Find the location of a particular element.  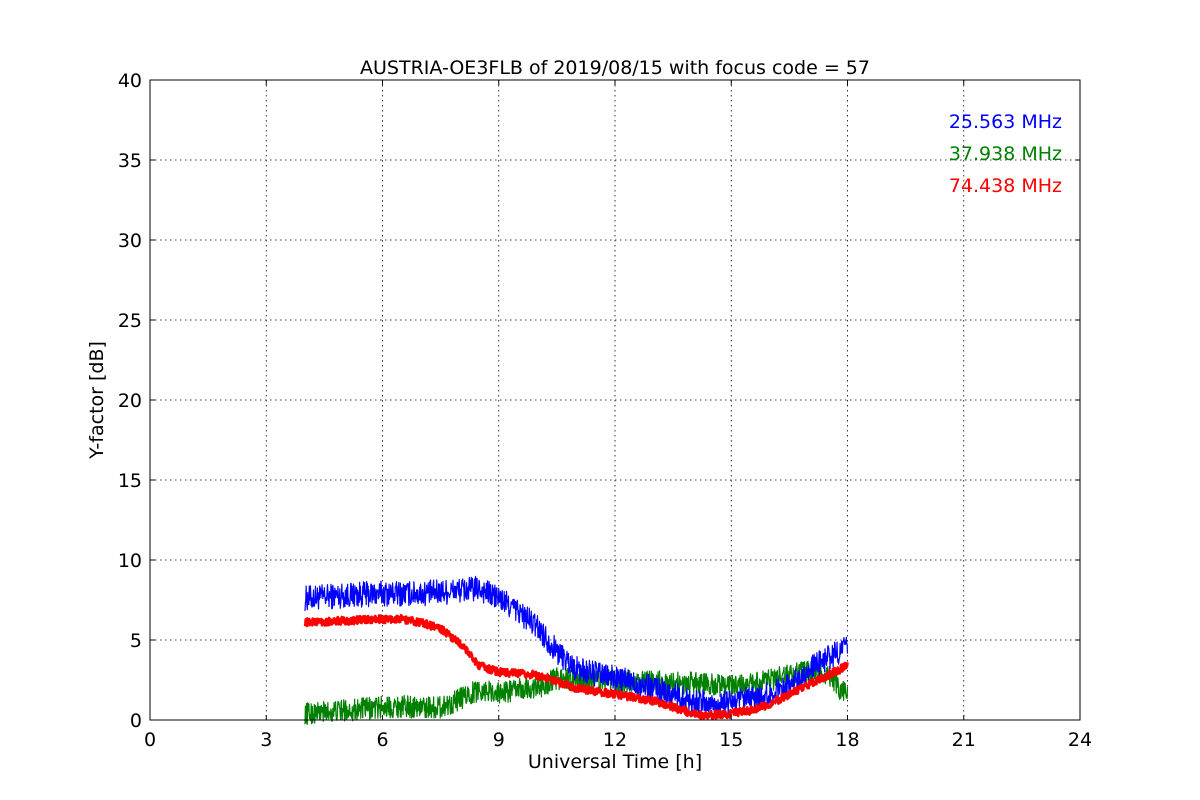

x-axis-label: Universal Time [h] is located at coordinates (615, 762).